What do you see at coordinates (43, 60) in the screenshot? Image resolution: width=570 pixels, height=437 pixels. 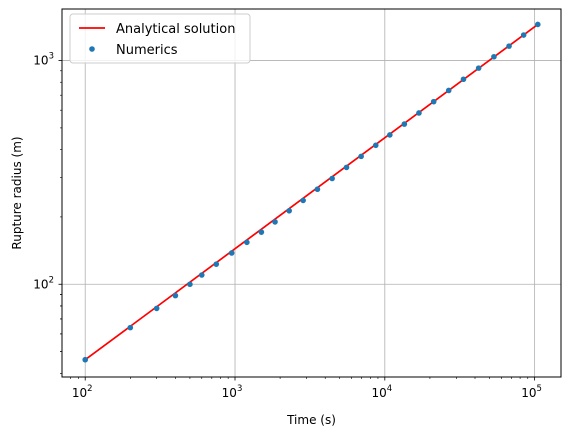 I see `y-tick-label: 10³` at bounding box center [43, 60].